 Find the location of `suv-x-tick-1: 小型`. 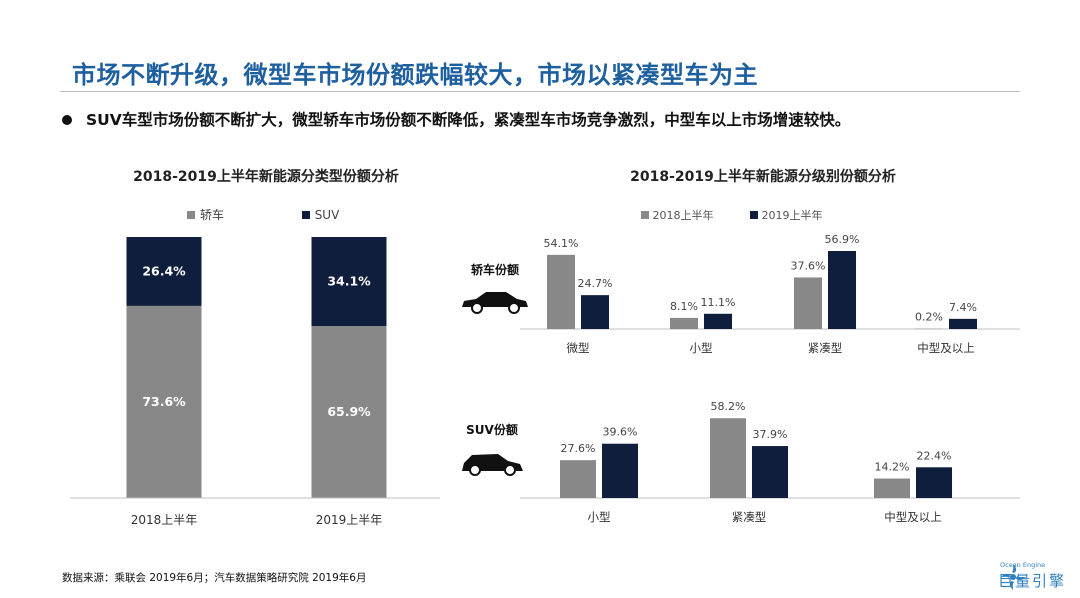

suv-x-tick-1: 小型 is located at coordinates (599, 517).